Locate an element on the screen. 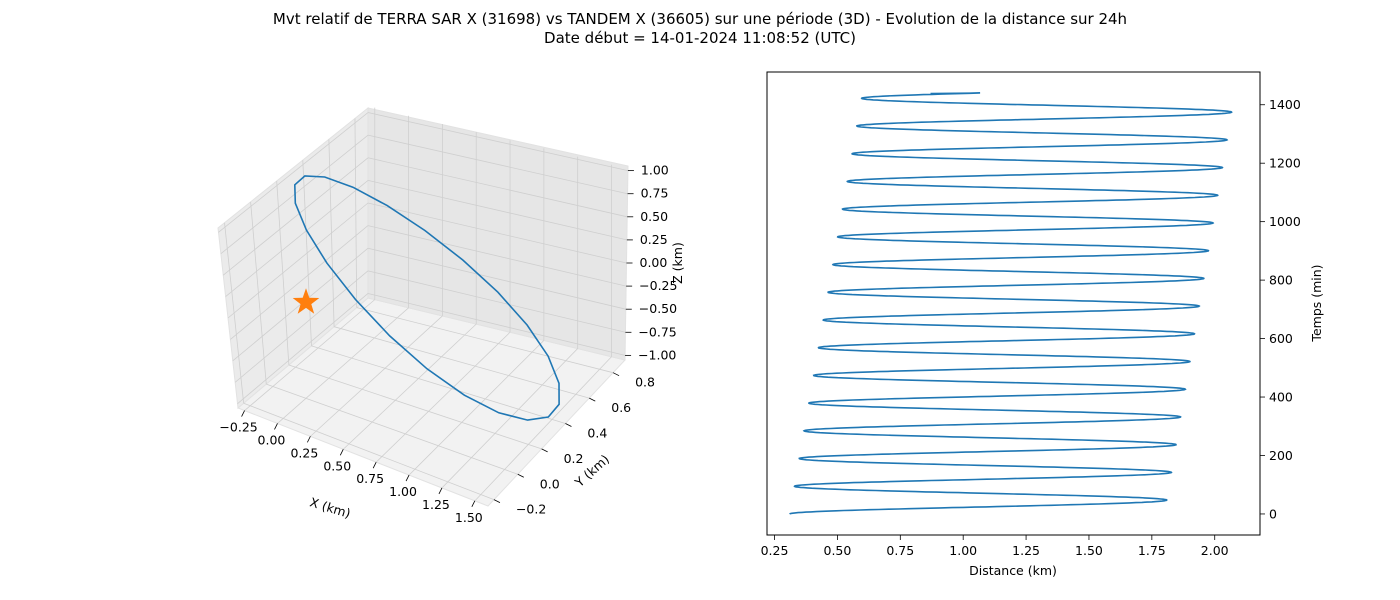  y-axis-label: Temps (min) is located at coordinates (1316, 303).